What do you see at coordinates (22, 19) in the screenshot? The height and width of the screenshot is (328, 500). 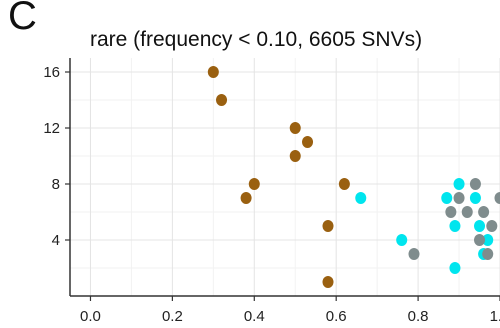 I see `panel-label: C` at bounding box center [22, 19].